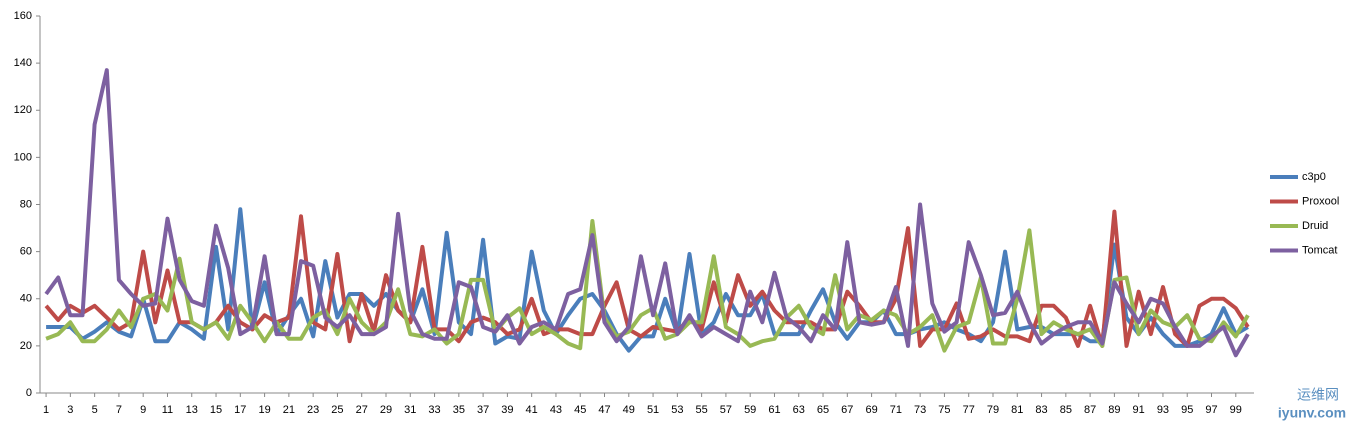  I want to click on x-tick-label: 21, so click(289, 410).